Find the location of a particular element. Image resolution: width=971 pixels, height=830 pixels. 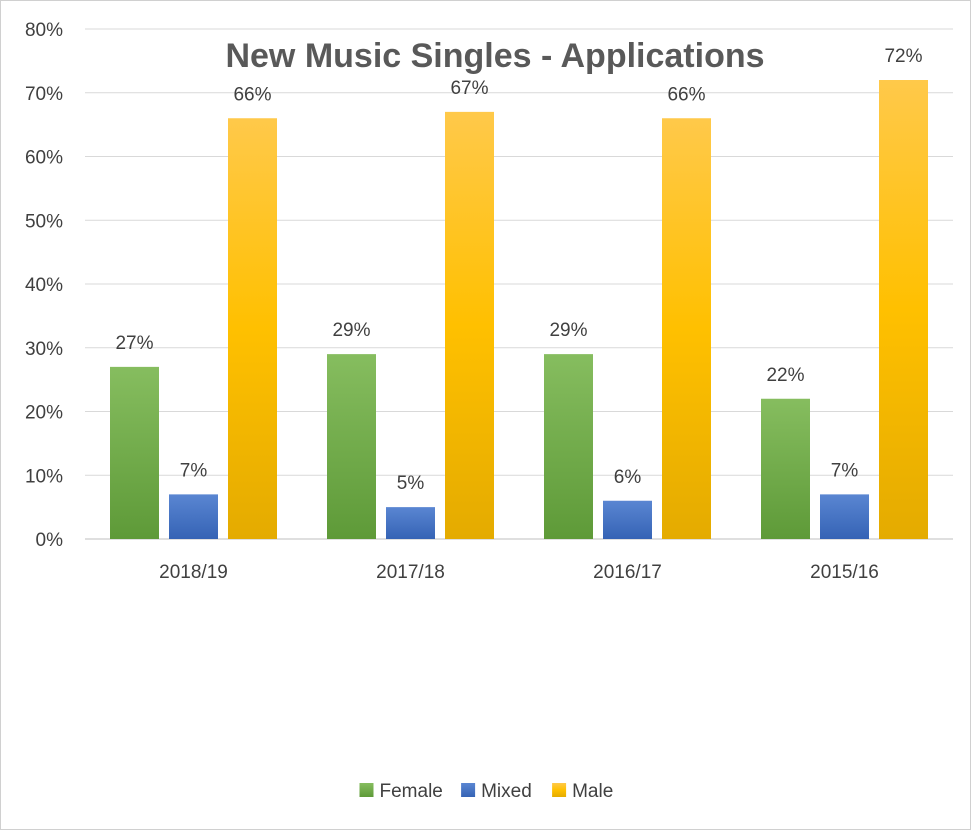

data-label: 72% is located at coordinates (903, 56).